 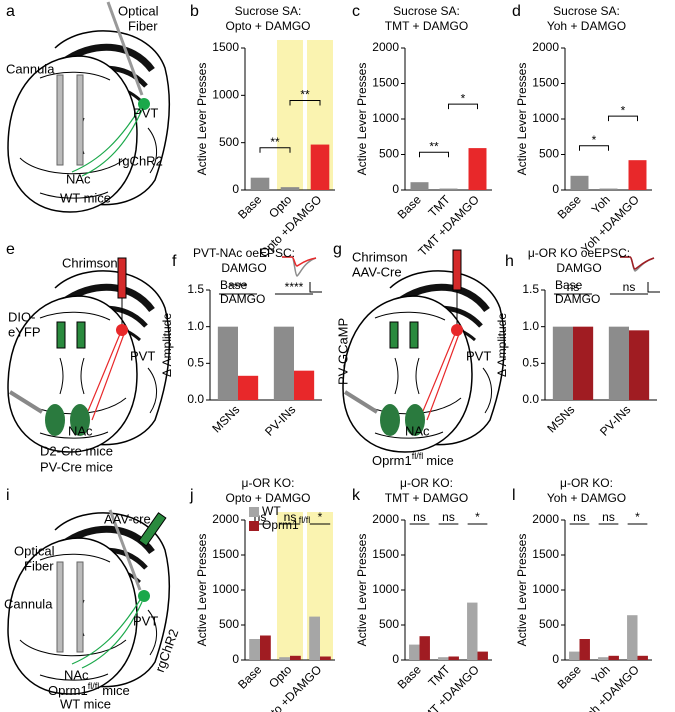 What do you see at coordinates (623, 110) in the screenshot?
I see `significance-label: *` at bounding box center [623, 110].